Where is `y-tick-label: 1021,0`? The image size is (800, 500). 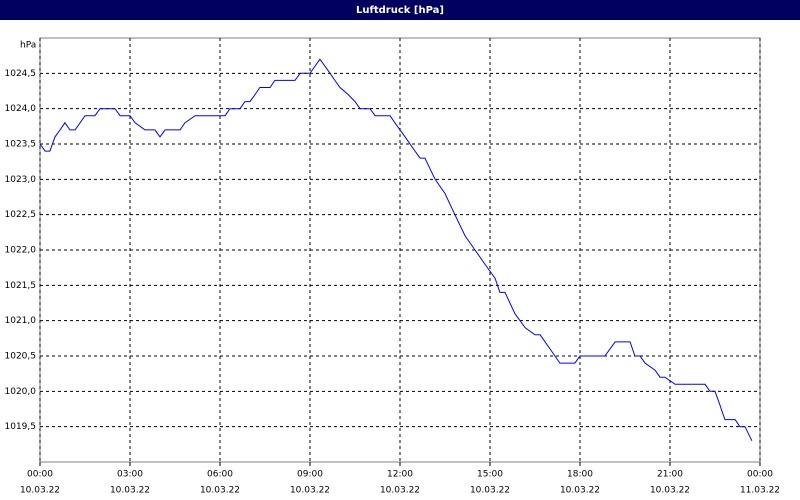 y-tick-label: 1021,0 is located at coordinates (21, 321).